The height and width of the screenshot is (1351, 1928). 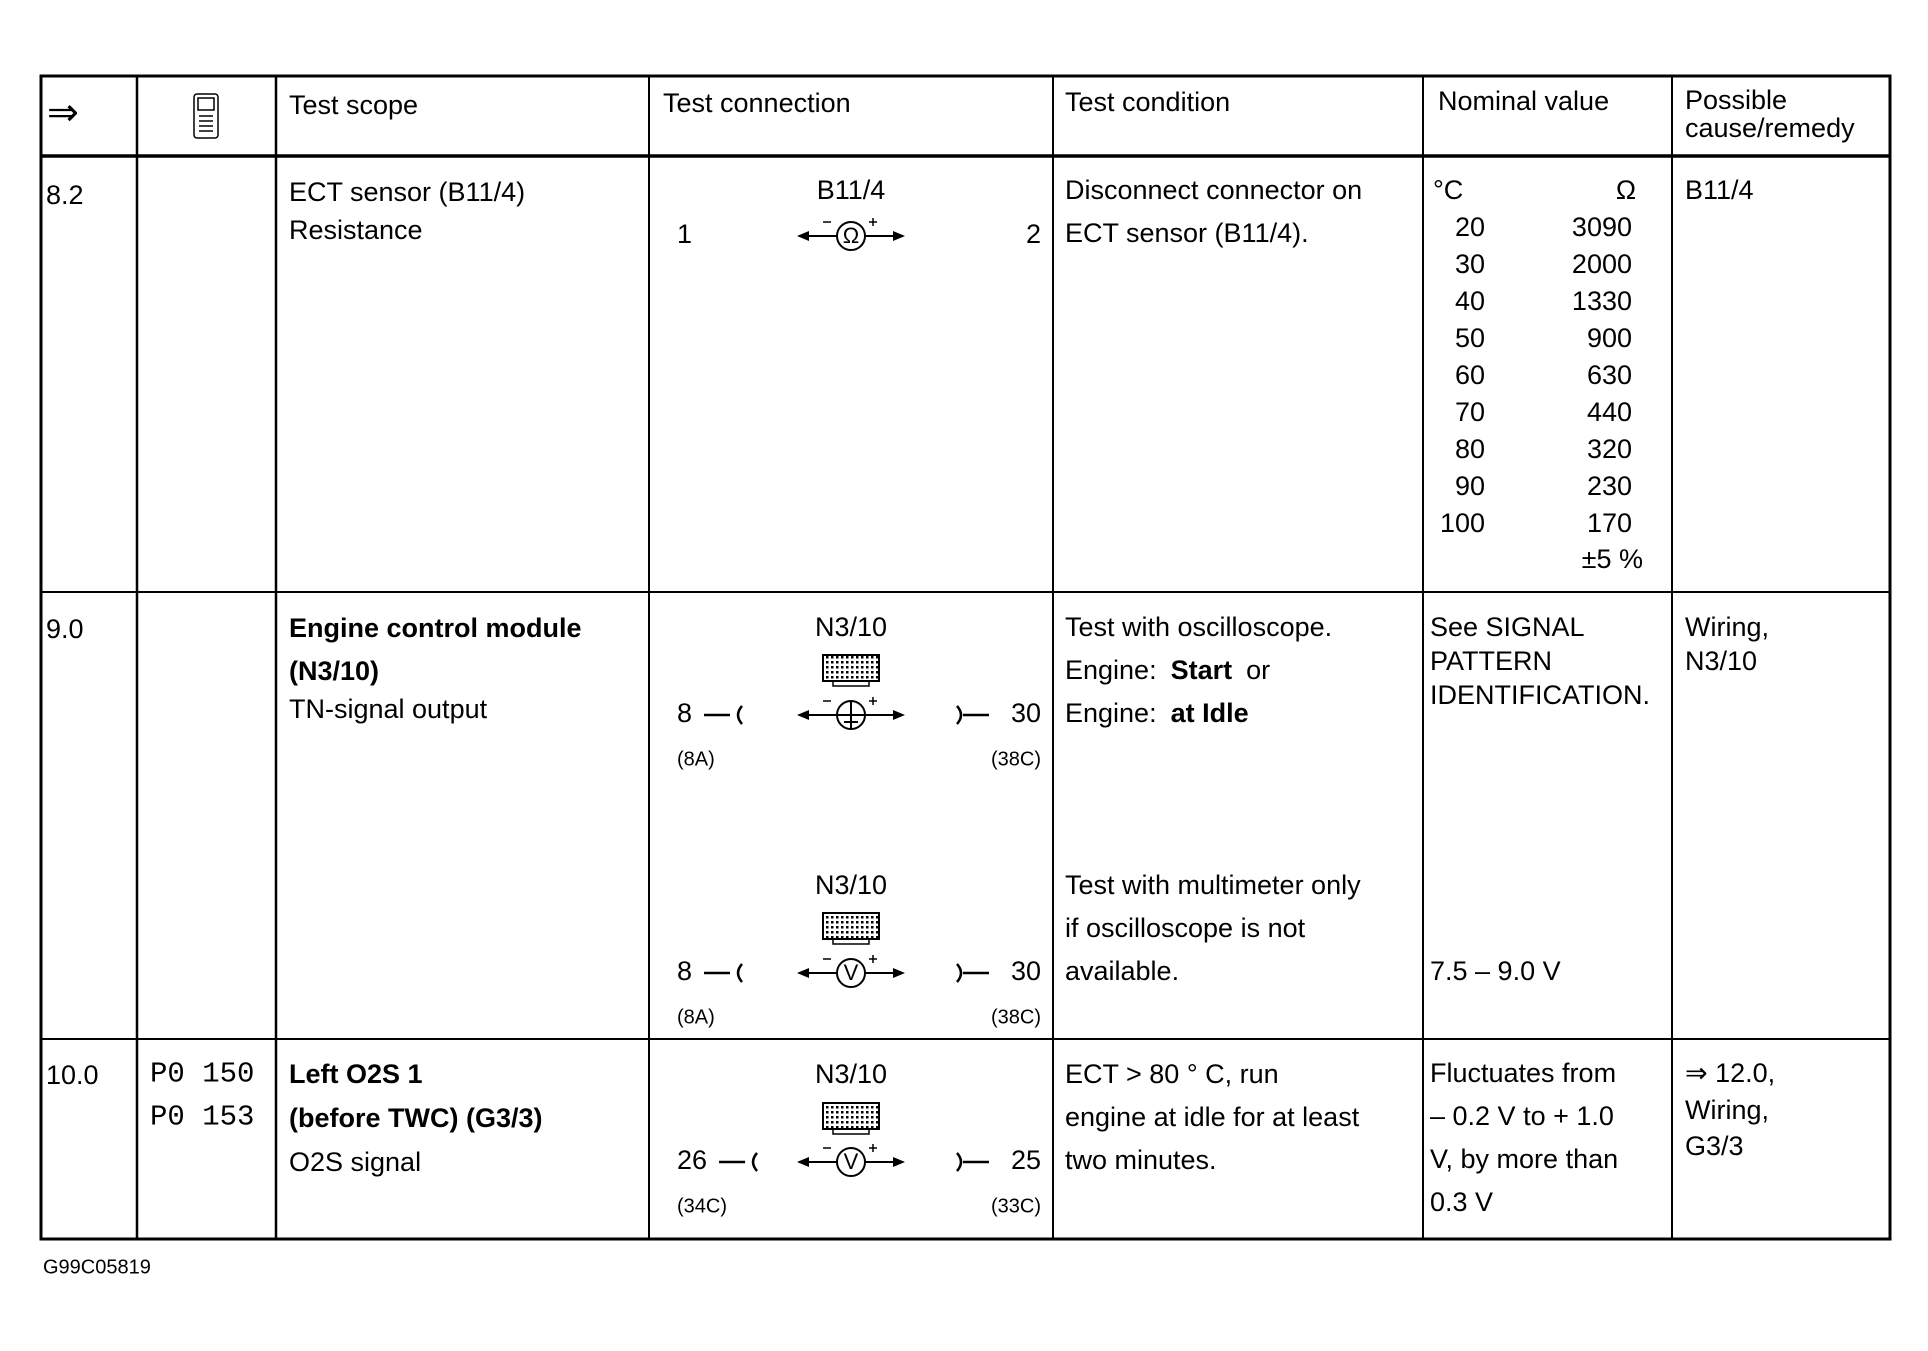 I want to click on resistance: 3090, so click(x=1602, y=227).